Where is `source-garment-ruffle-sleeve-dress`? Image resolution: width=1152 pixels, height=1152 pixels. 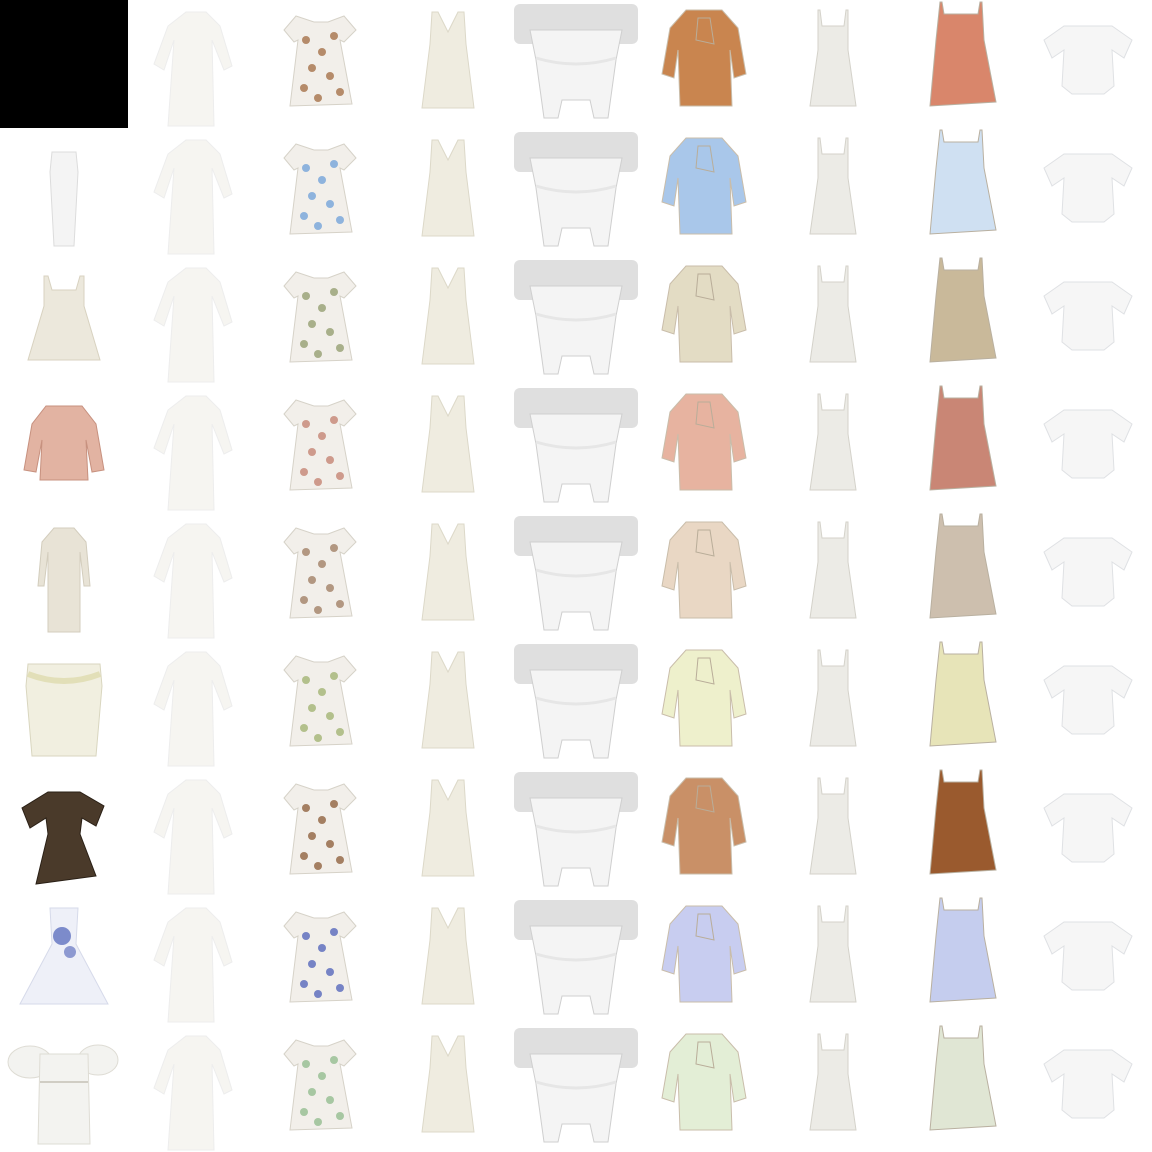 source-garment-ruffle-sleeve-dress is located at coordinates (64, 832).